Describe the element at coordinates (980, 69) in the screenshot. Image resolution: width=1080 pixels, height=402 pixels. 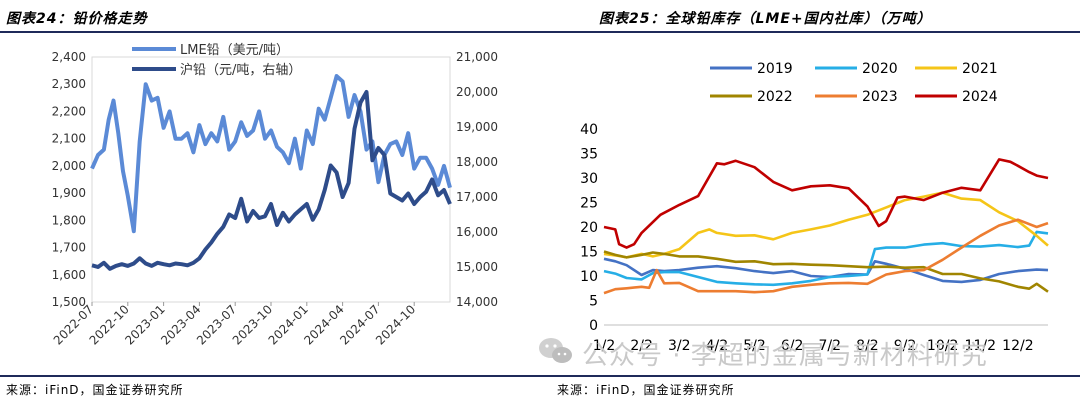
I see `legend-label: 2021` at that location.